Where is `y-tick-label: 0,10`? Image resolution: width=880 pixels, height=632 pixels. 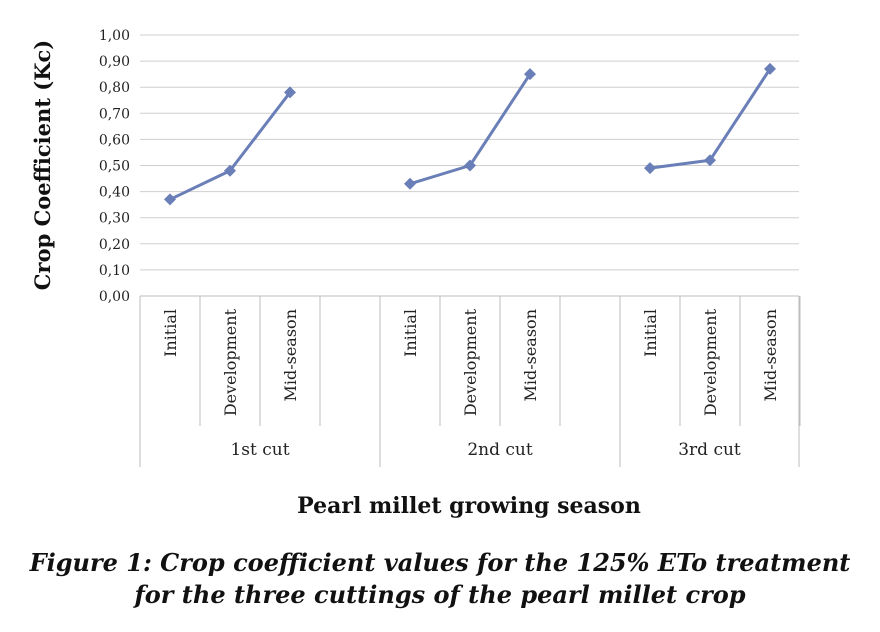 y-tick-label: 0,10 is located at coordinates (114, 271).